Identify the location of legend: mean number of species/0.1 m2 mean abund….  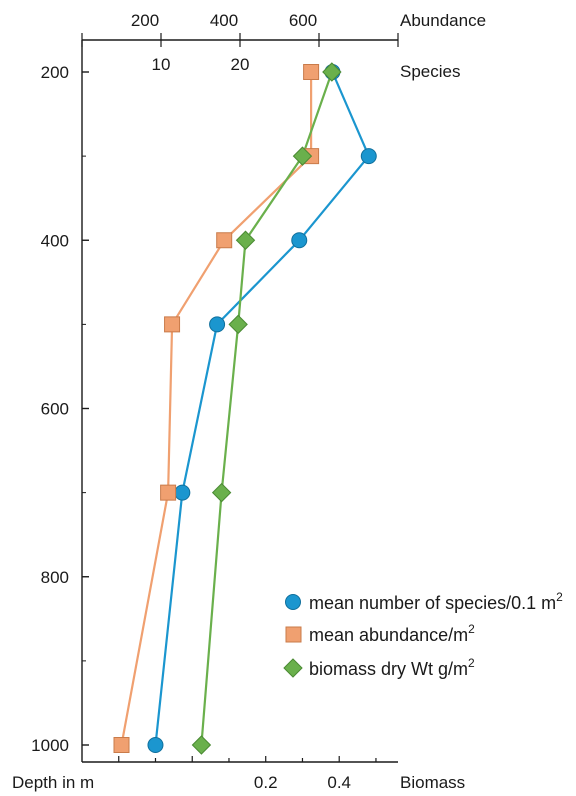
(423, 634).